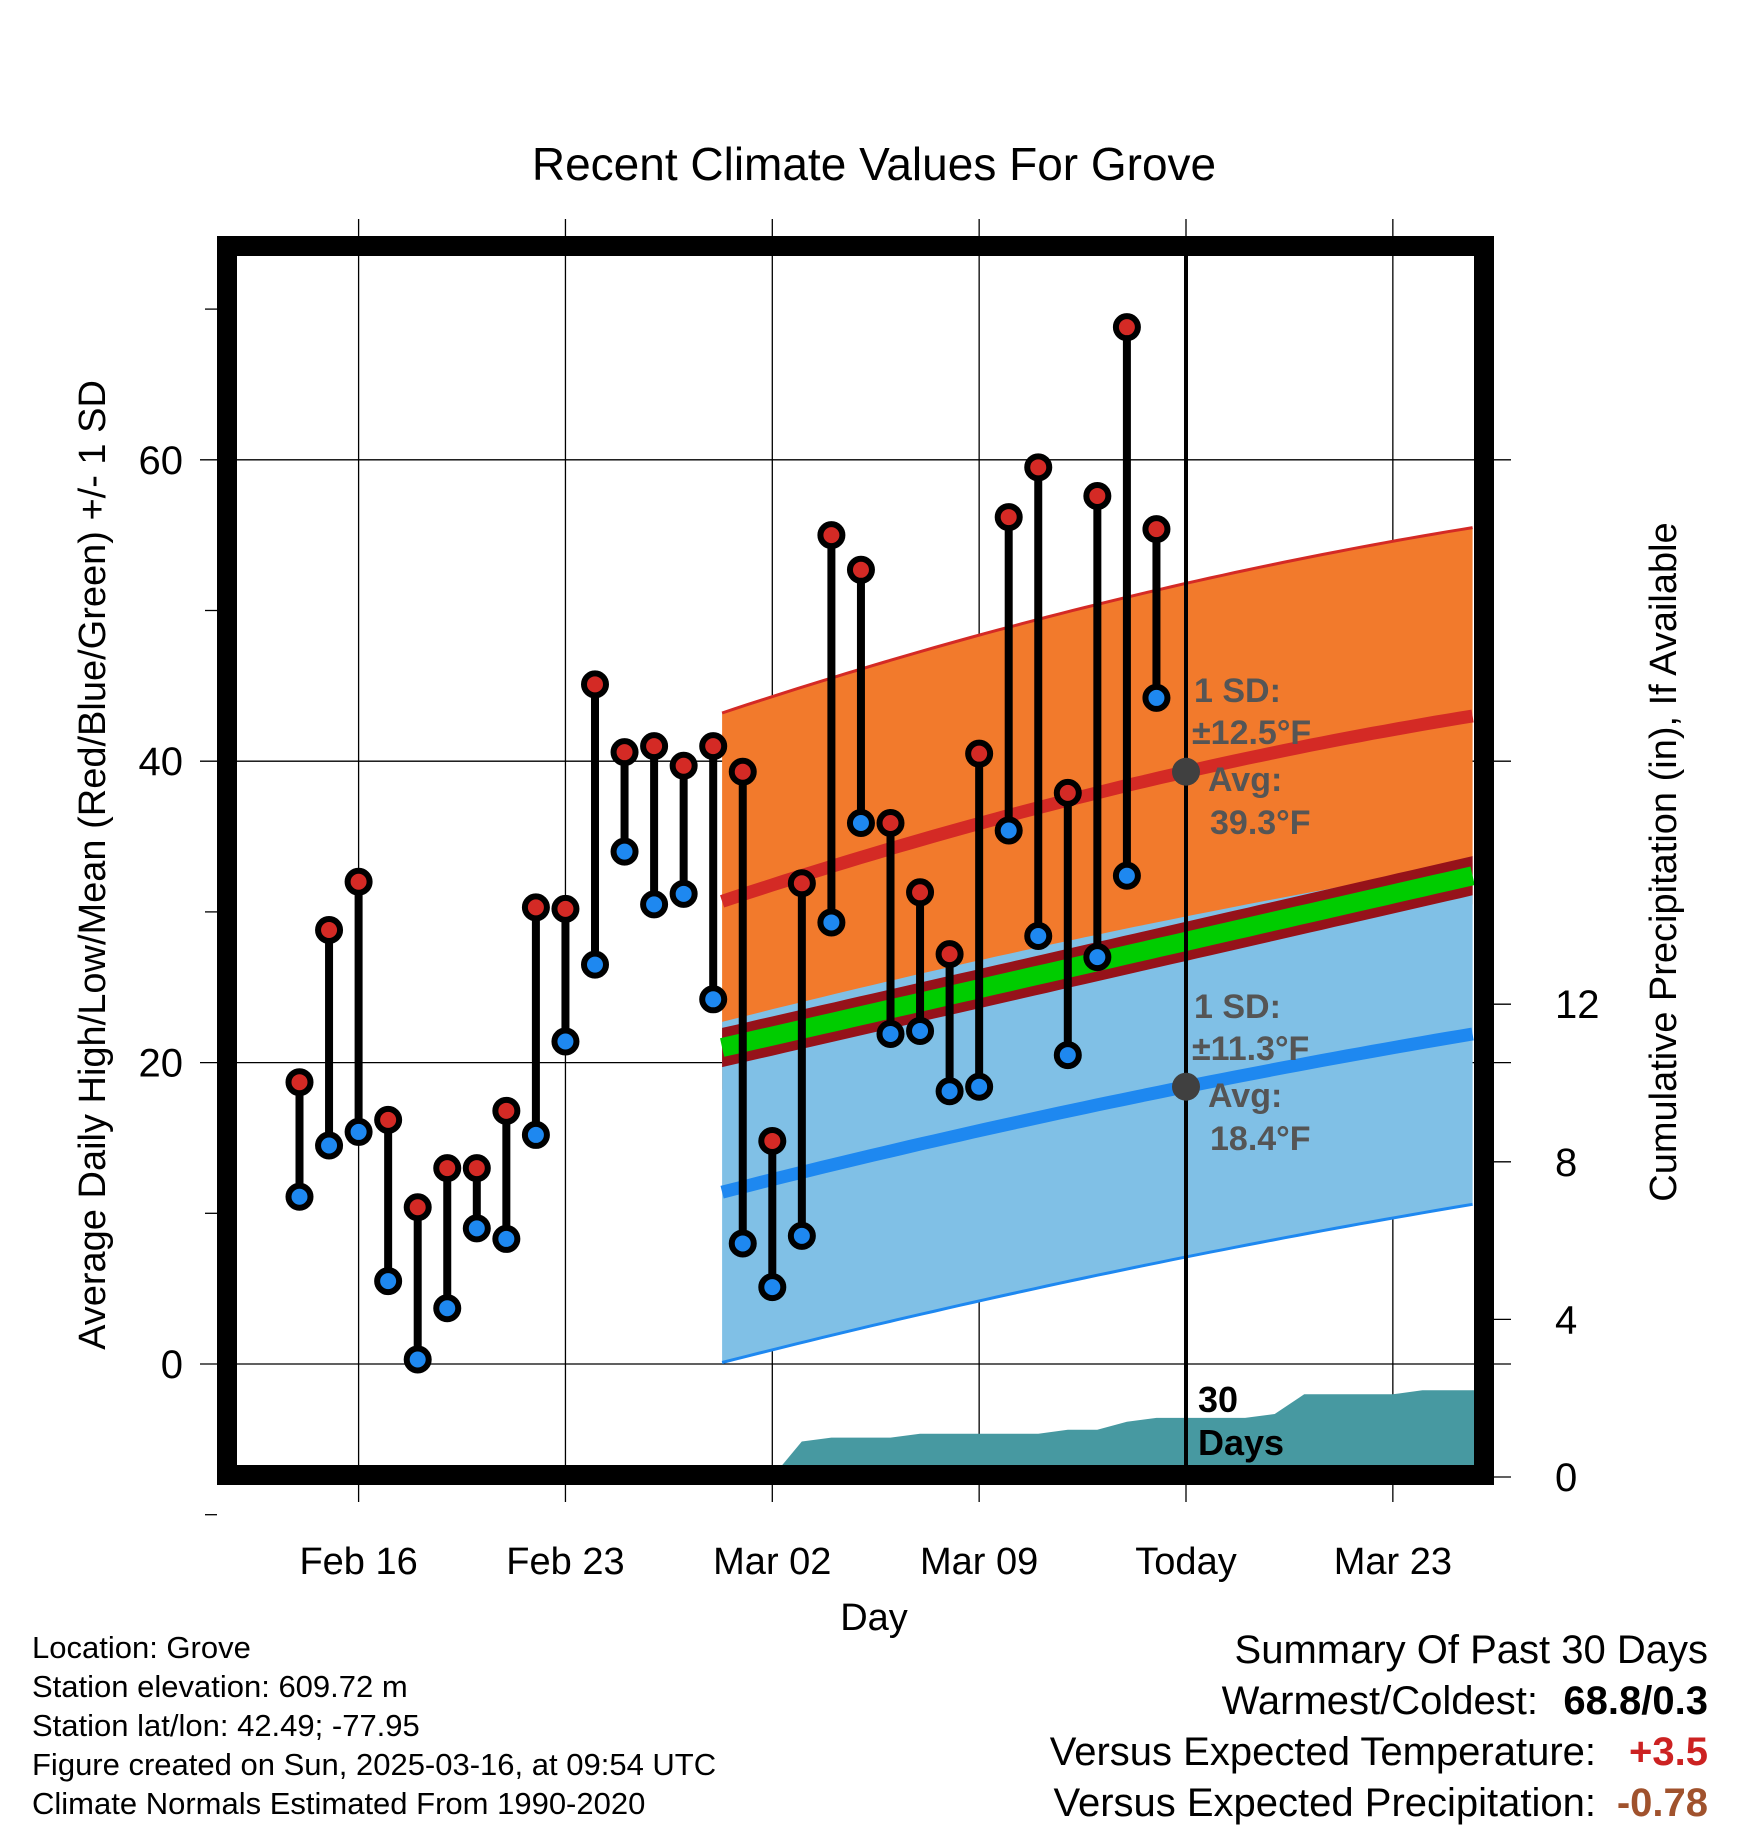 The width and height of the screenshot is (1748, 1829). What do you see at coordinates (1250, 1049) in the screenshot?
I see `low-sd-value: ±11.3°F` at bounding box center [1250, 1049].